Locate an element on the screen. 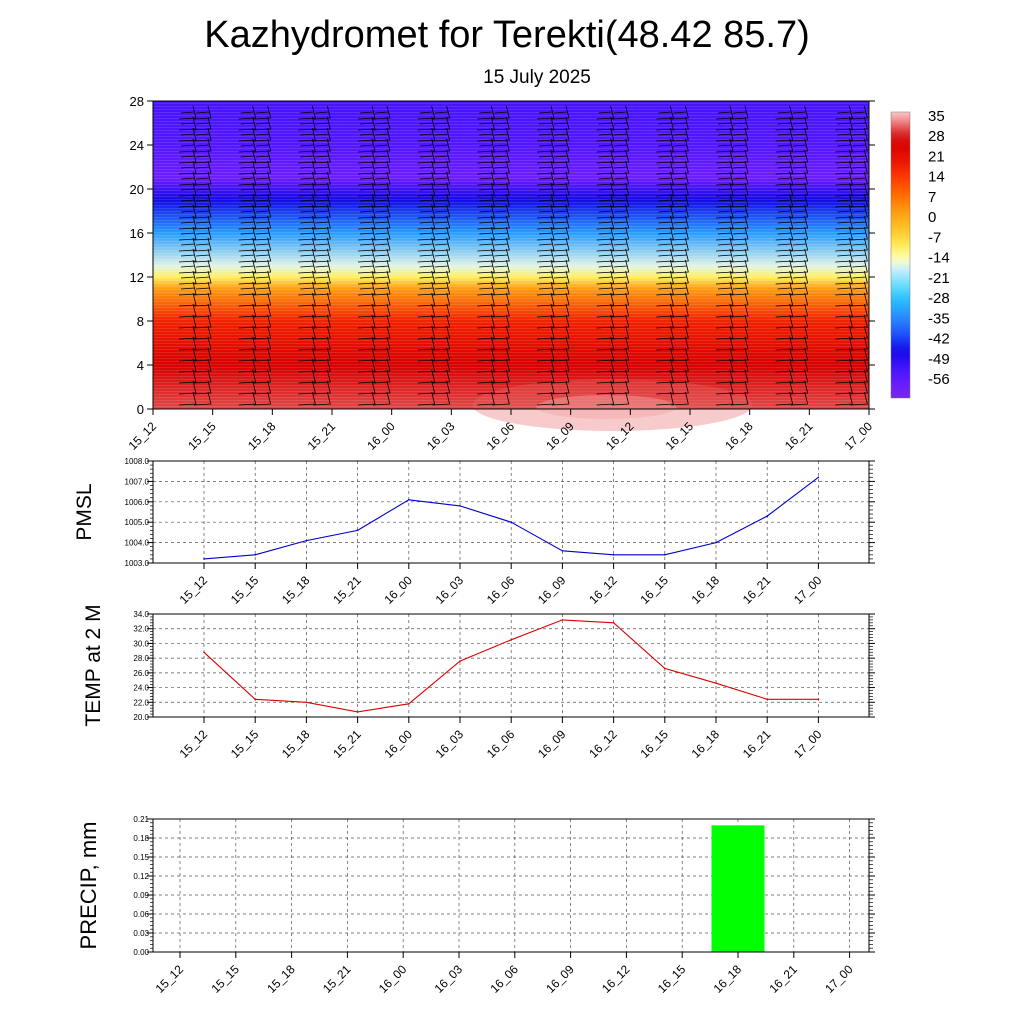  colorbar-label: -21 is located at coordinates (939, 278).